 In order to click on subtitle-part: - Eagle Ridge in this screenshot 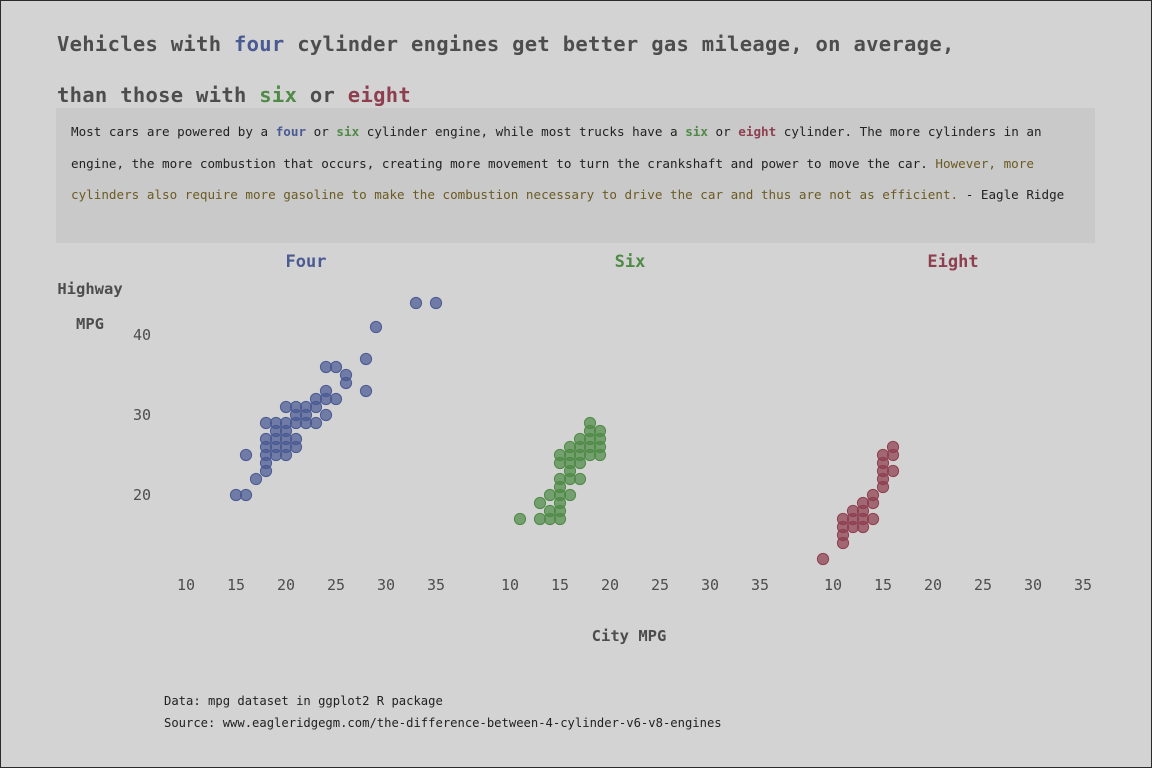, I will do `click(1011, 195)`.